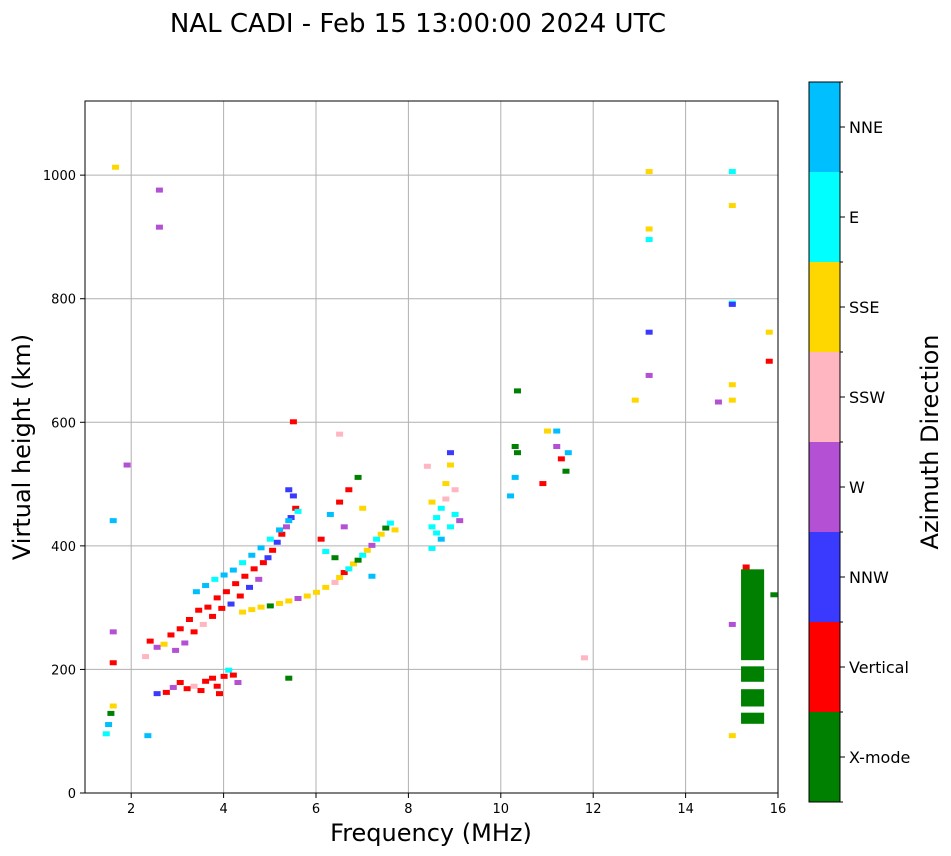 The height and width of the screenshot is (856, 951). What do you see at coordinates (778, 809) in the screenshot?
I see `x-tick-label: 16` at bounding box center [778, 809].